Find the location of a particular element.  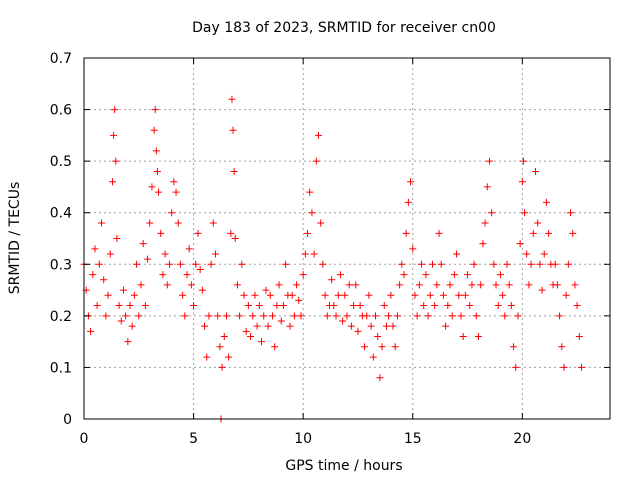

y-tick-label: 0.2 is located at coordinates (61, 317).